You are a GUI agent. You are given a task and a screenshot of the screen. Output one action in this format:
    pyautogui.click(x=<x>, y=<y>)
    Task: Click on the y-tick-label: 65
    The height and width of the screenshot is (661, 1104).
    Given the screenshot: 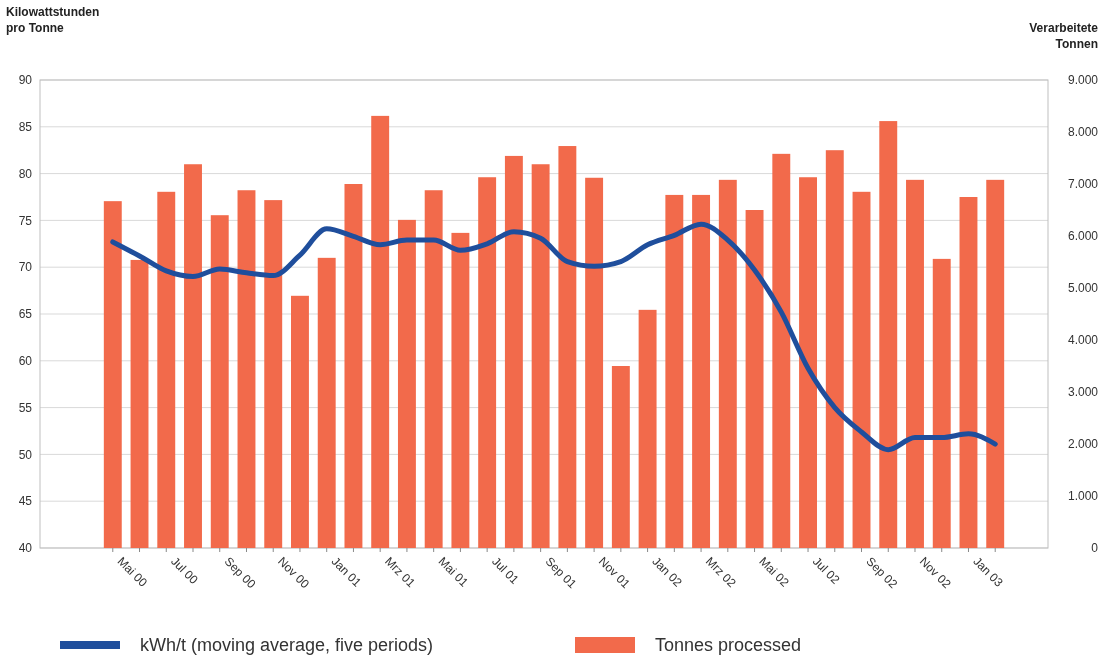 What is the action you would take?
    pyautogui.click(x=25, y=314)
    